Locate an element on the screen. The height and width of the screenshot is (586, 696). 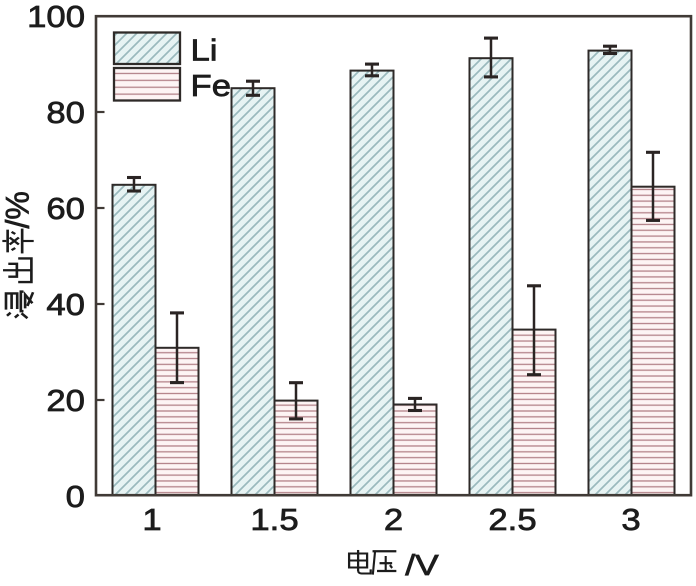
svg-text: 20 is located at coordinates (65, 400).